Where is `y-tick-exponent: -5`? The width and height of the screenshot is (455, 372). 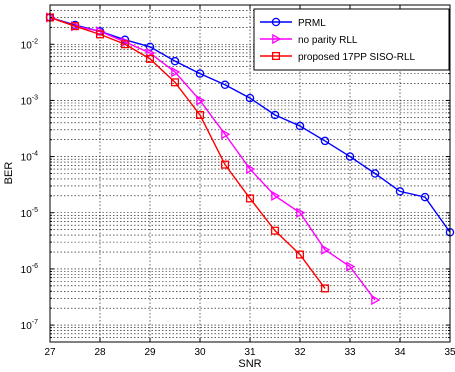
y-tick-exponent: -5 is located at coordinates (35, 210).